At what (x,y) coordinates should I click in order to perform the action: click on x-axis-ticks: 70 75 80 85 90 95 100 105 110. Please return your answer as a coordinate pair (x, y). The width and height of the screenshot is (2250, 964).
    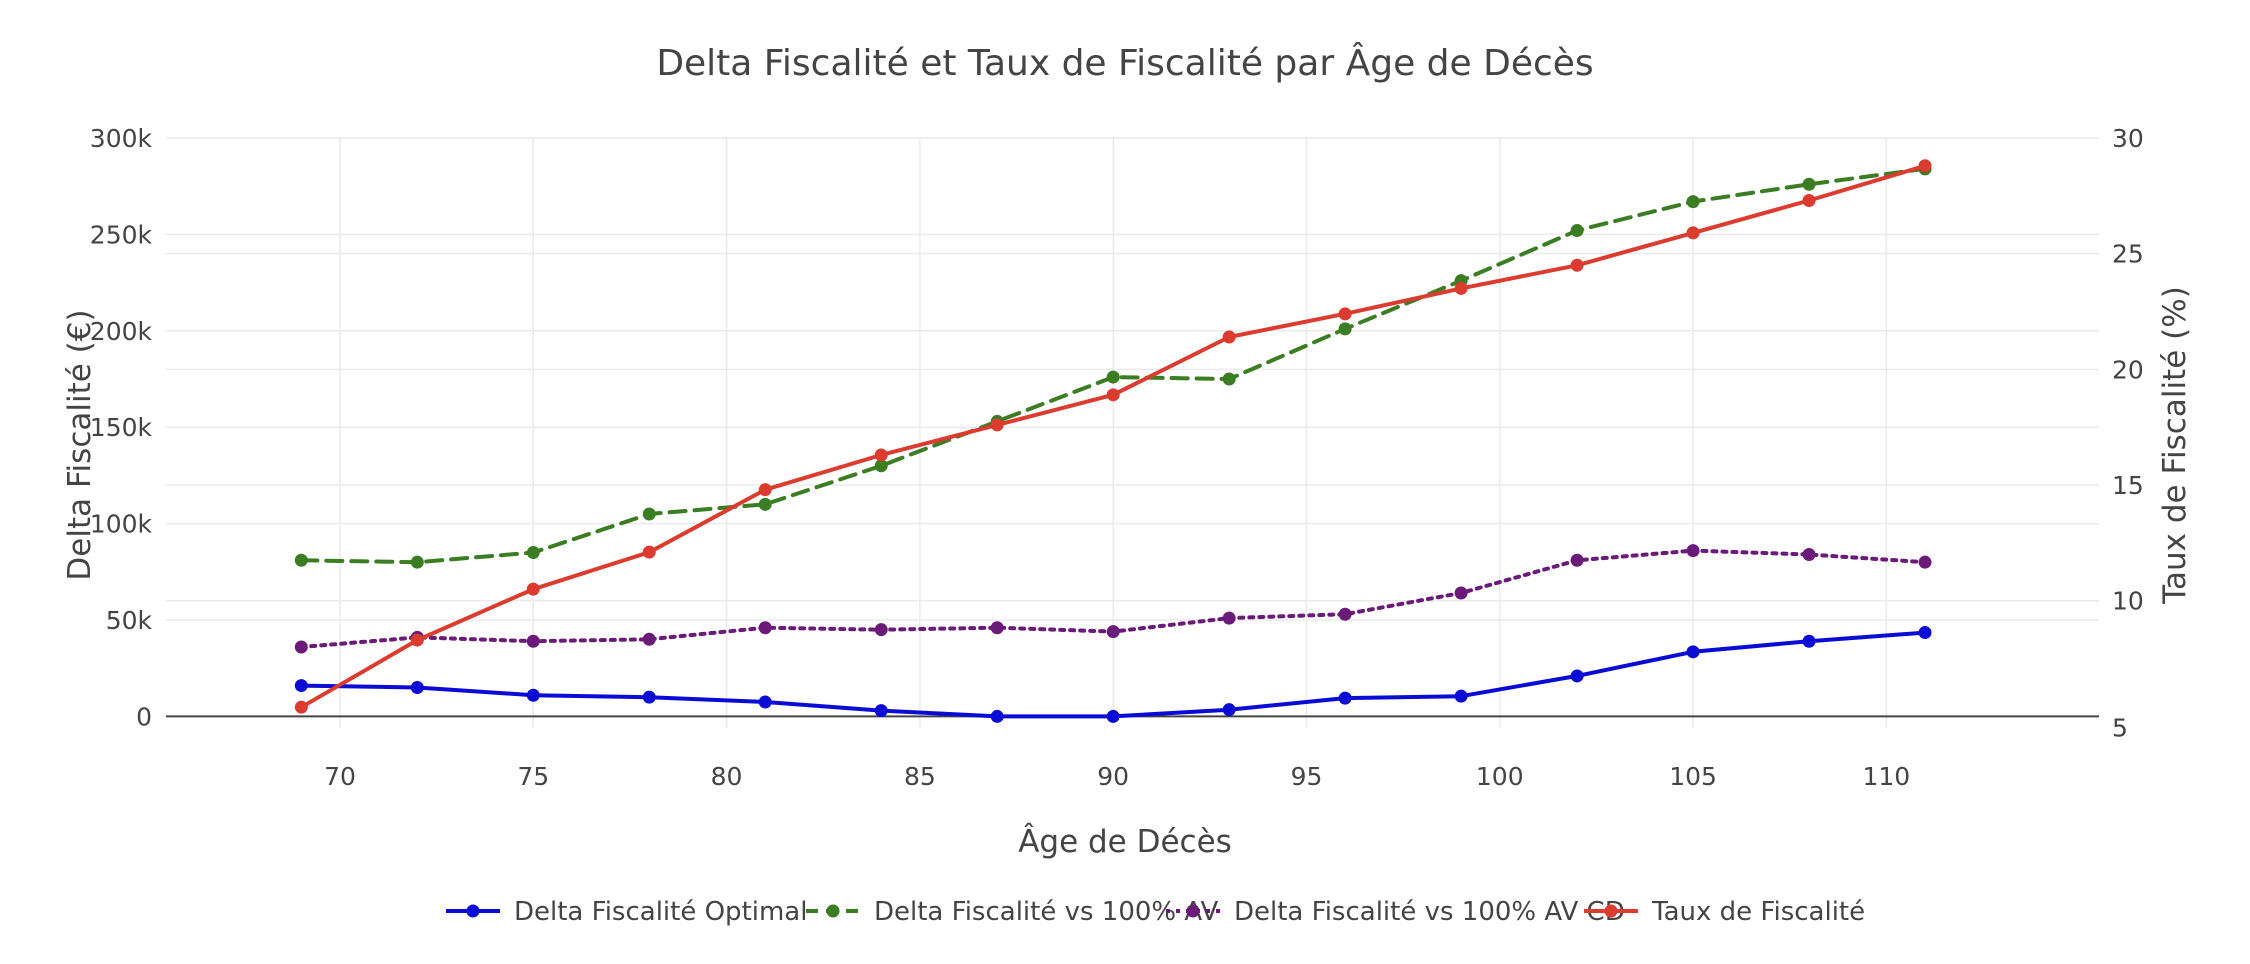
    Looking at the image, I should click on (1117, 776).